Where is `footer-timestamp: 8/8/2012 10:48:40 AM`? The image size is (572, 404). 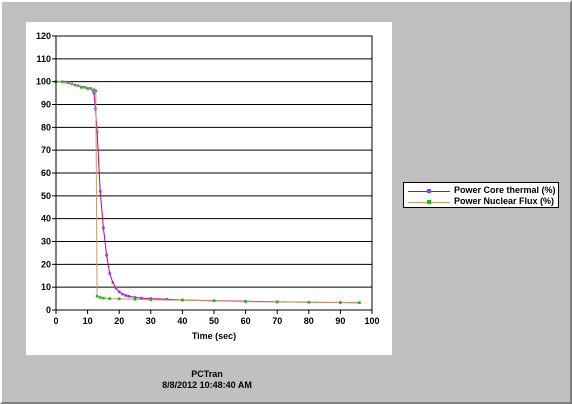
footer-timestamp: 8/8/2012 10:48:40 AM is located at coordinates (207, 385).